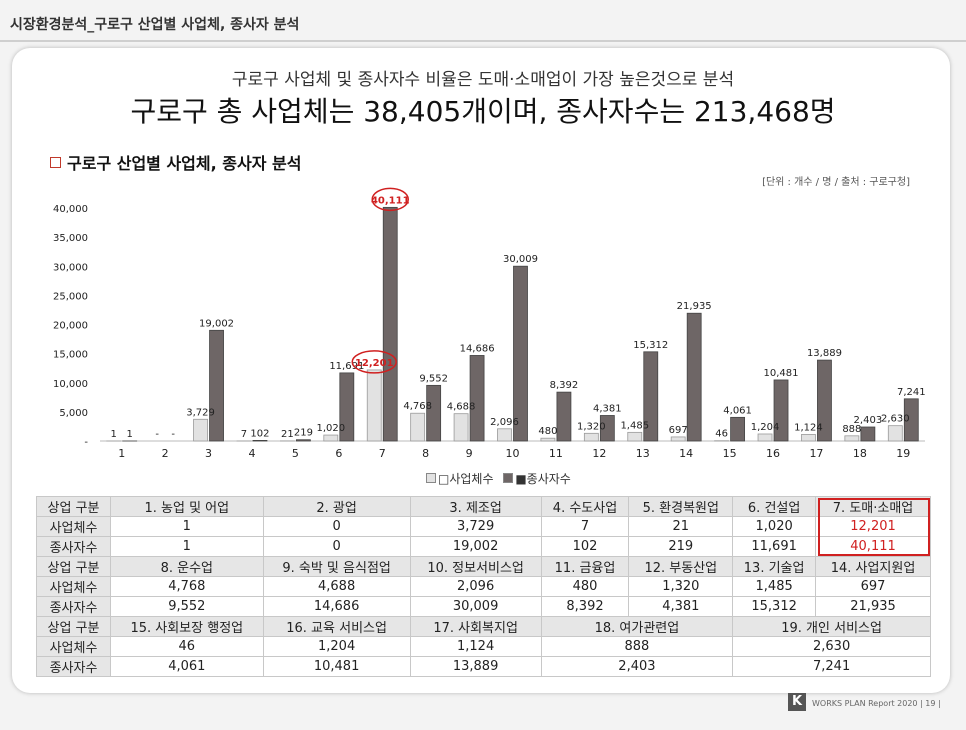 The image size is (966, 730). What do you see at coordinates (336, 666) in the screenshot?
I see `table-cell: 10,481` at bounding box center [336, 666].